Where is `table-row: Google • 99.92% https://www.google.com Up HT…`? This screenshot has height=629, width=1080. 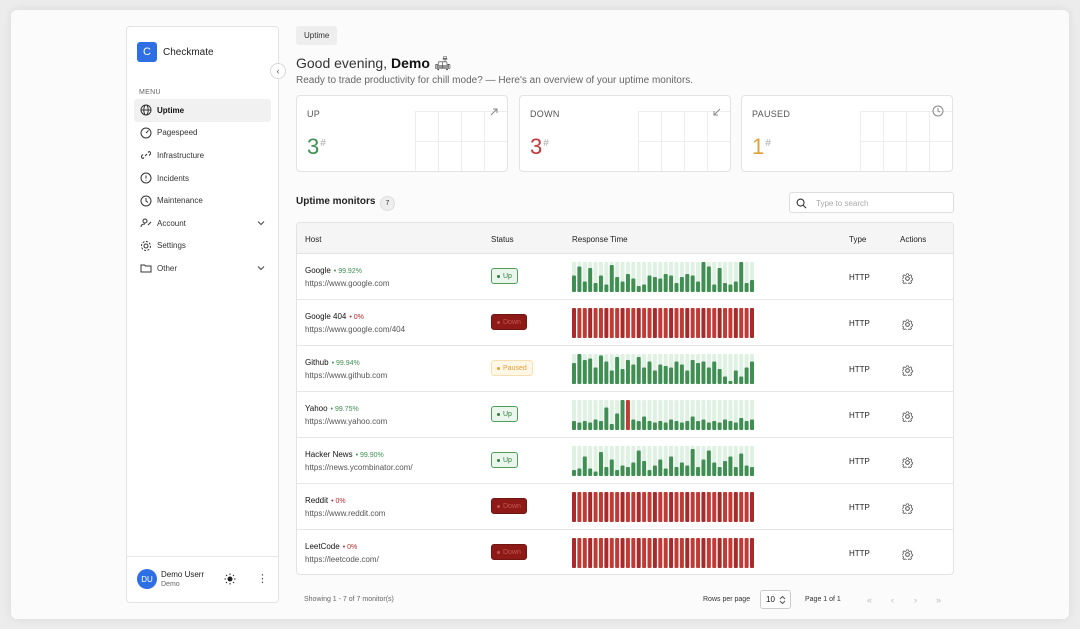 table-row: Google • 99.92% https://www.google.com Up HT… is located at coordinates (625, 277).